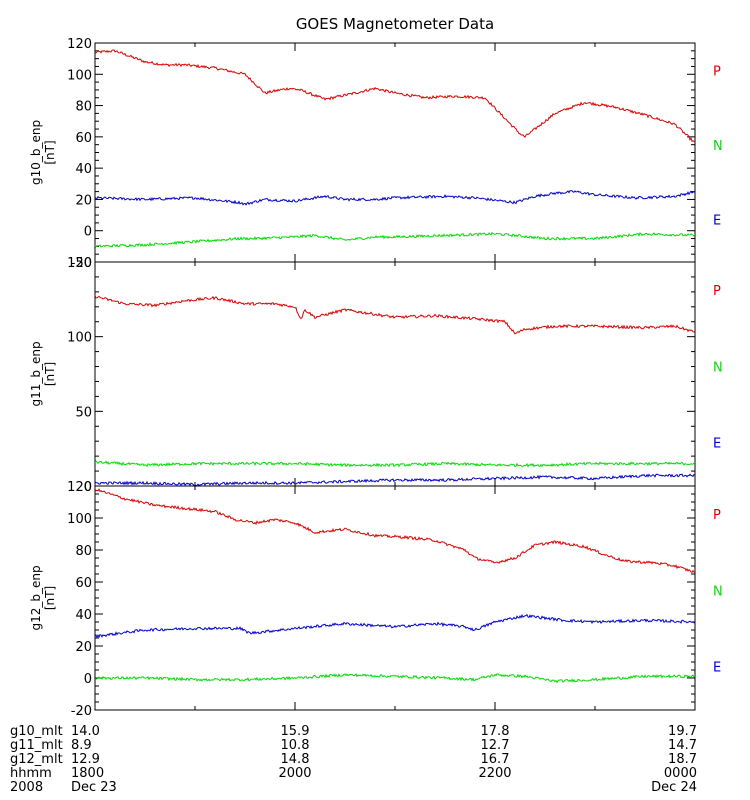 This screenshot has height=800, width=750. Describe the element at coordinates (682, 731) in the screenshot. I see `x-tick-label: 19.7` at that location.